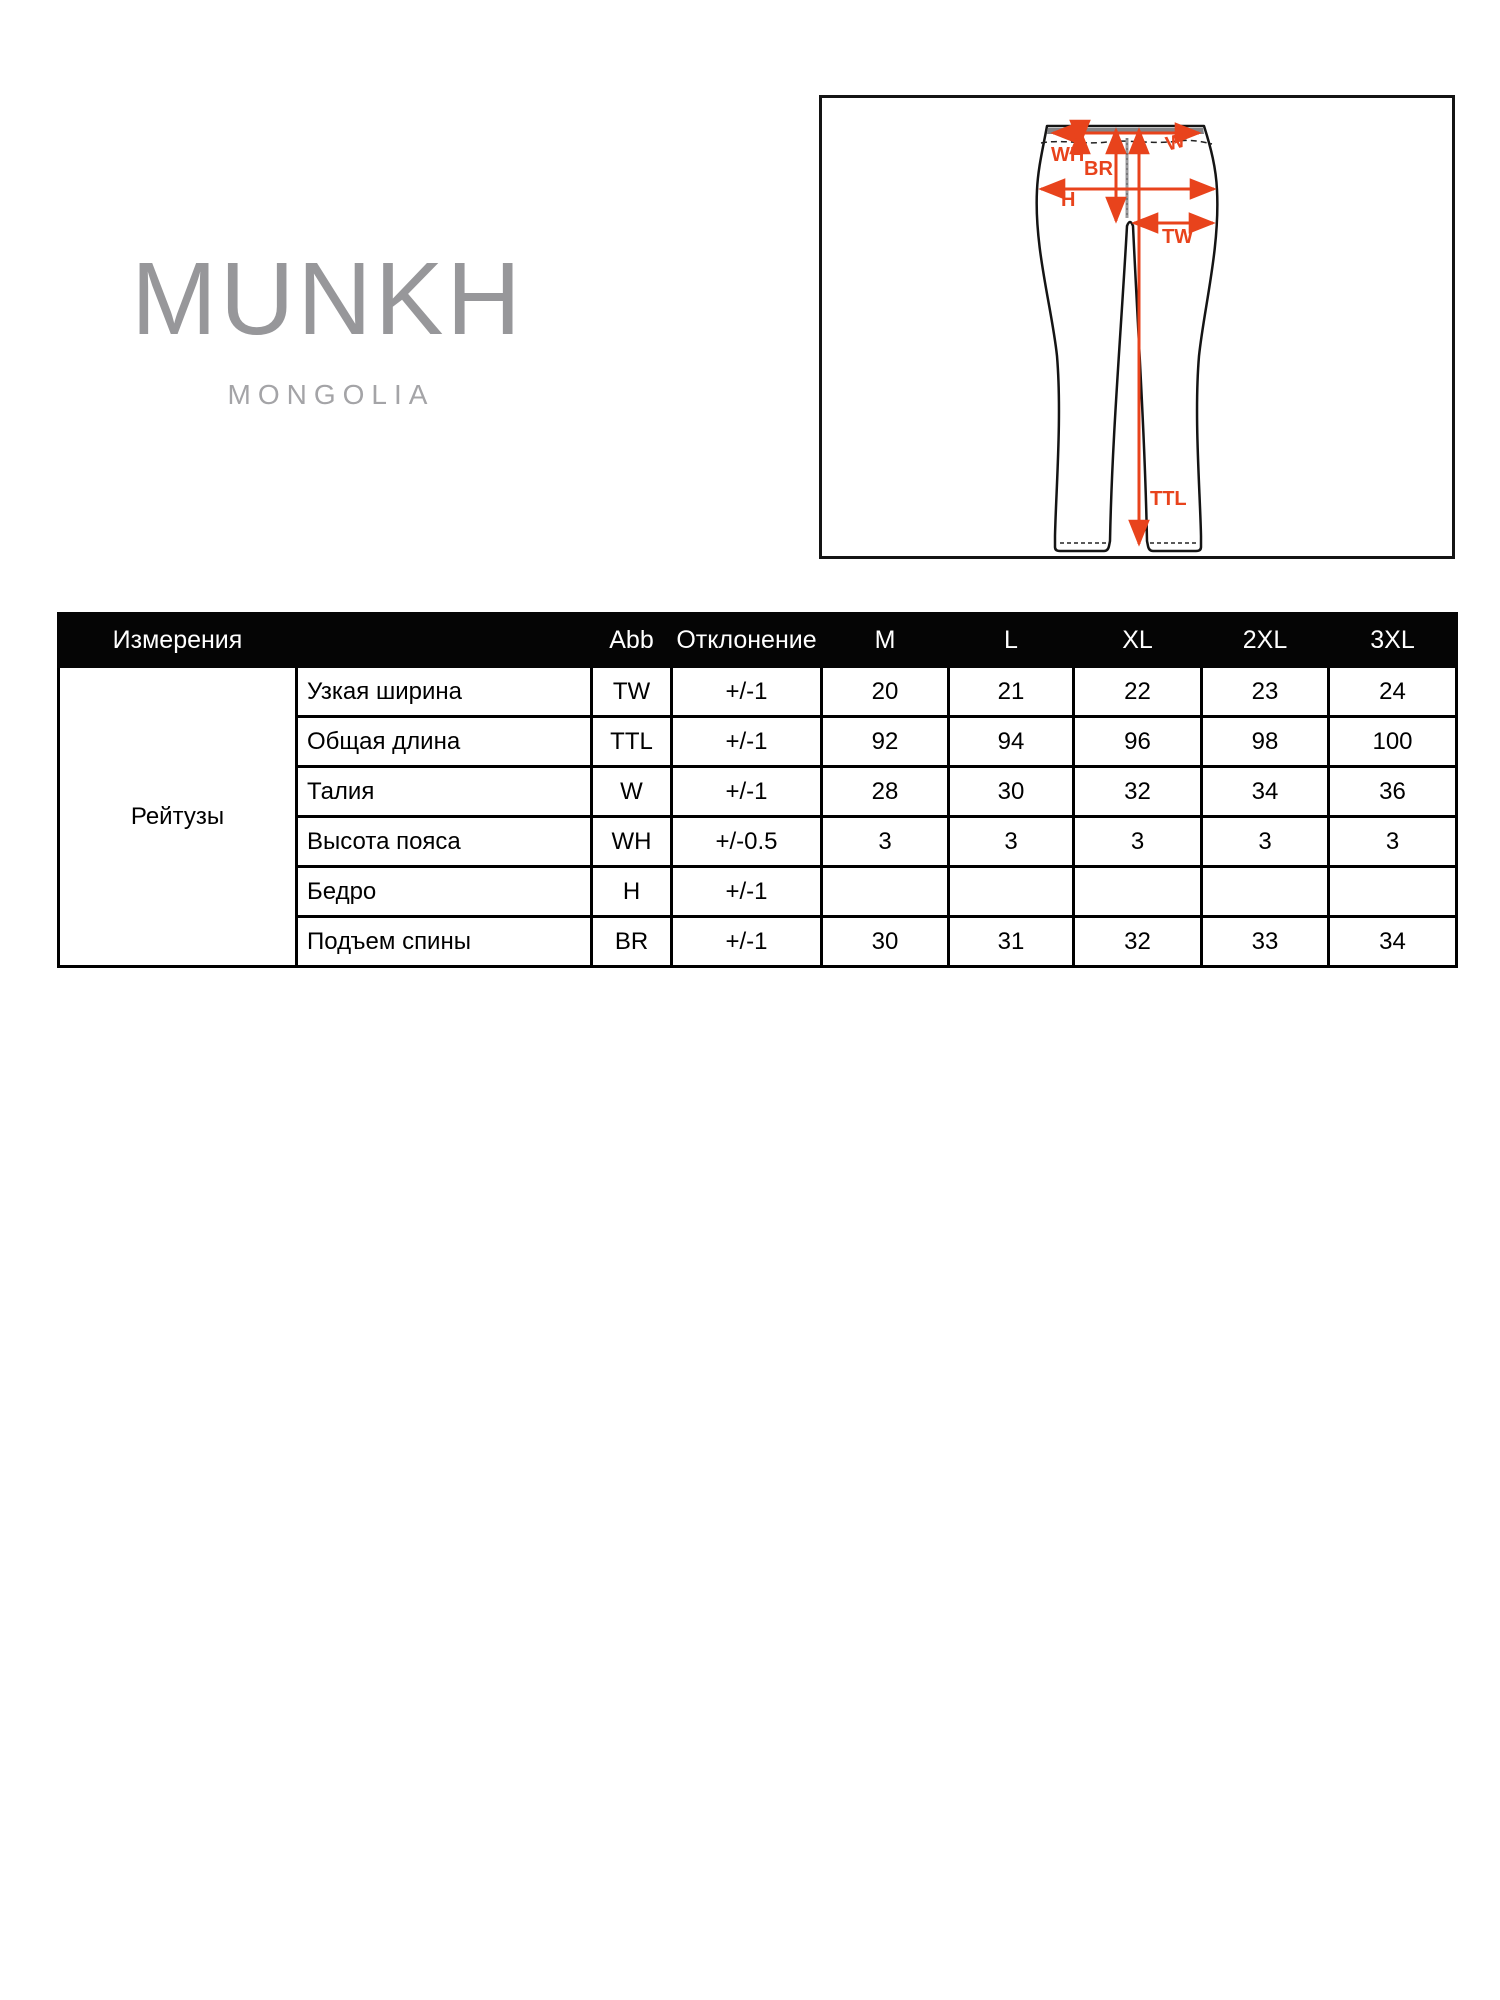 The width and height of the screenshot is (1500, 2000). What do you see at coordinates (1137, 741) in the screenshot?
I see `size-value: 96` at bounding box center [1137, 741].